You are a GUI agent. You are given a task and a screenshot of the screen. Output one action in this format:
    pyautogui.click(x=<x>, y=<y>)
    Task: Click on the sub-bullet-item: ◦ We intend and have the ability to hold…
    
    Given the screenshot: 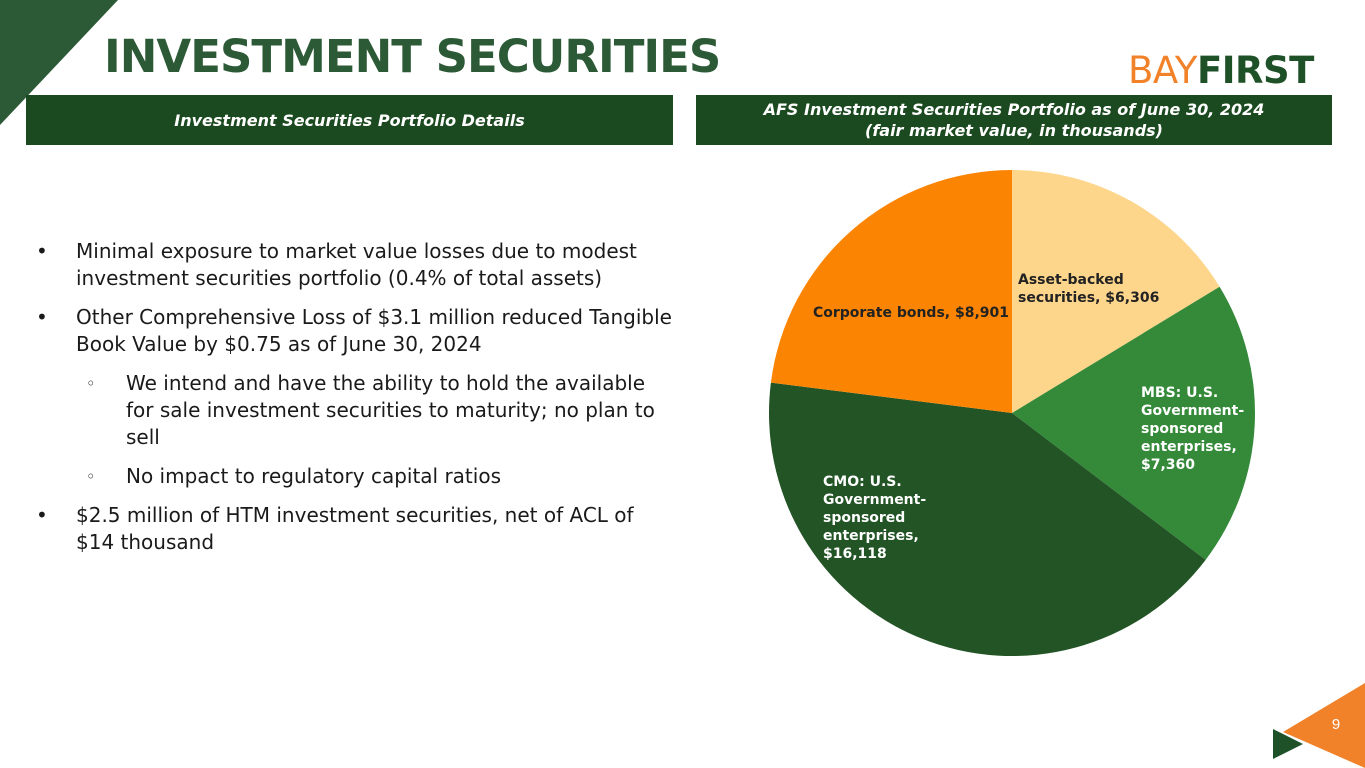 What is the action you would take?
    pyautogui.click(x=356, y=410)
    